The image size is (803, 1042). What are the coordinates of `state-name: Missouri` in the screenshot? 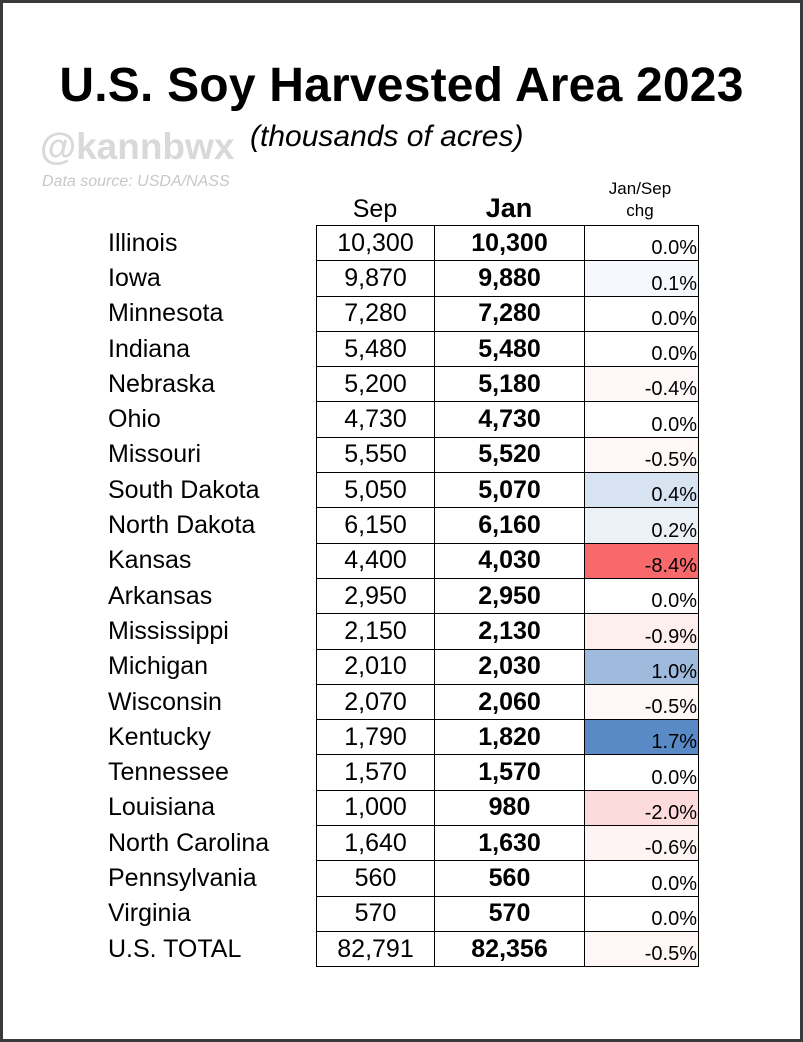 It's located at (155, 454).